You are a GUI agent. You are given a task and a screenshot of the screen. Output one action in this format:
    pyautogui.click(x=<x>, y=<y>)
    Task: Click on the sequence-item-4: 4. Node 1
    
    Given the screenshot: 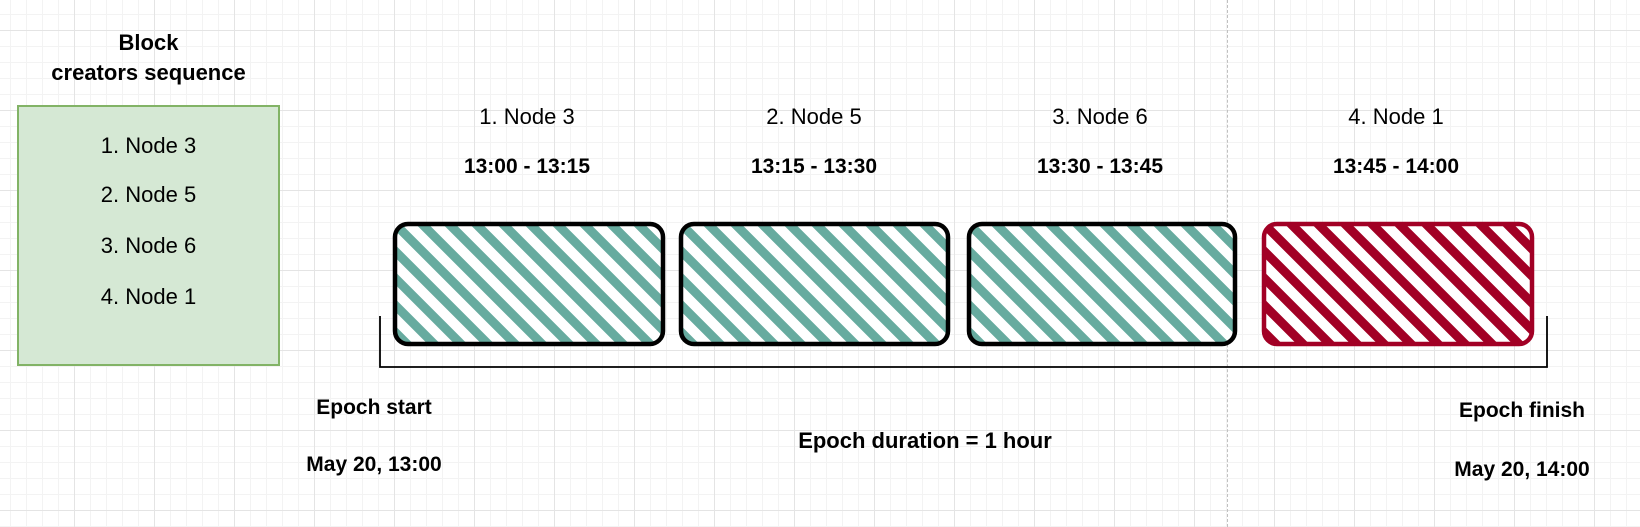 What is the action you would take?
    pyautogui.click(x=148, y=296)
    